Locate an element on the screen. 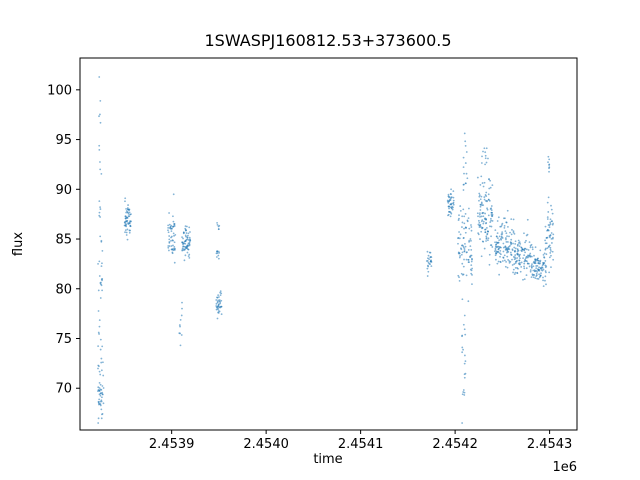 The height and width of the screenshot is (480, 640). y-tick-label: 85 is located at coordinates (63, 240).